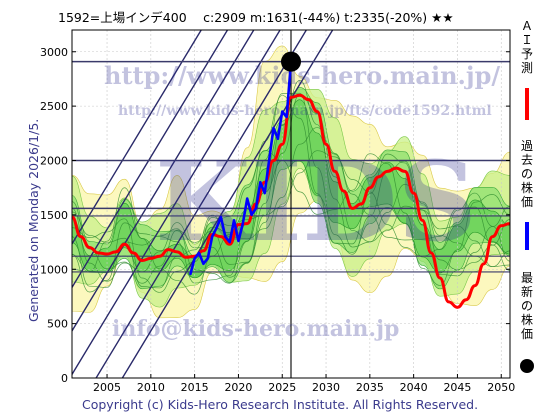  What do you see at coordinates (304, 384) in the screenshot?
I see `x-axis: 2005 2010 2015 2020 2025 2030 2035 2040 2045 2050` at bounding box center [304, 384].